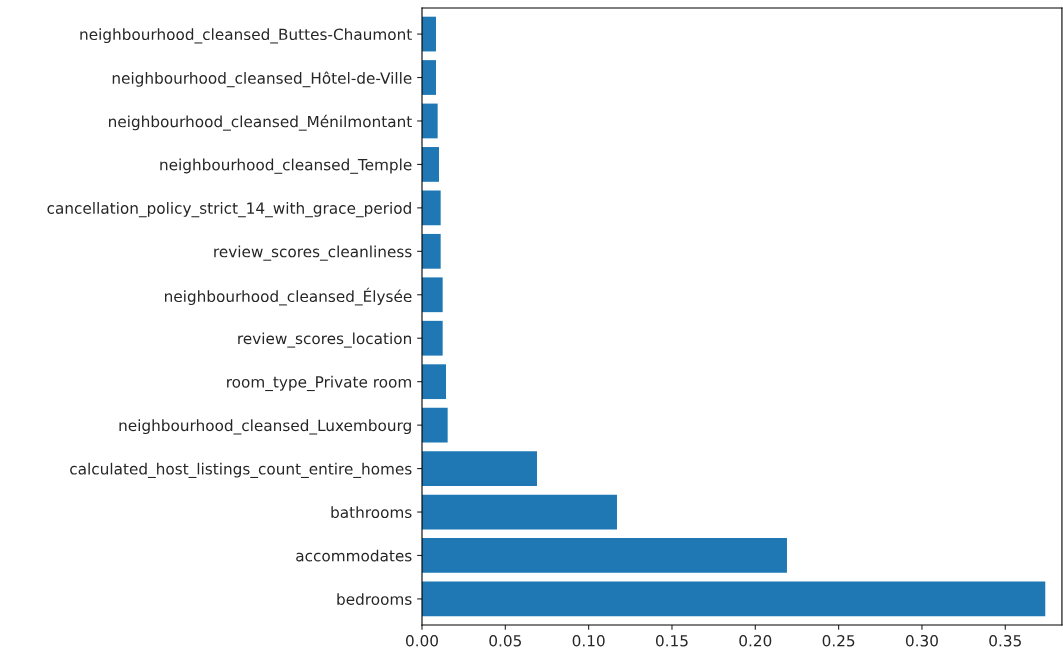 The image size is (1063, 672). Describe the element at coordinates (755, 640) in the screenshot. I see `x-tick-label: 0.20` at that location.